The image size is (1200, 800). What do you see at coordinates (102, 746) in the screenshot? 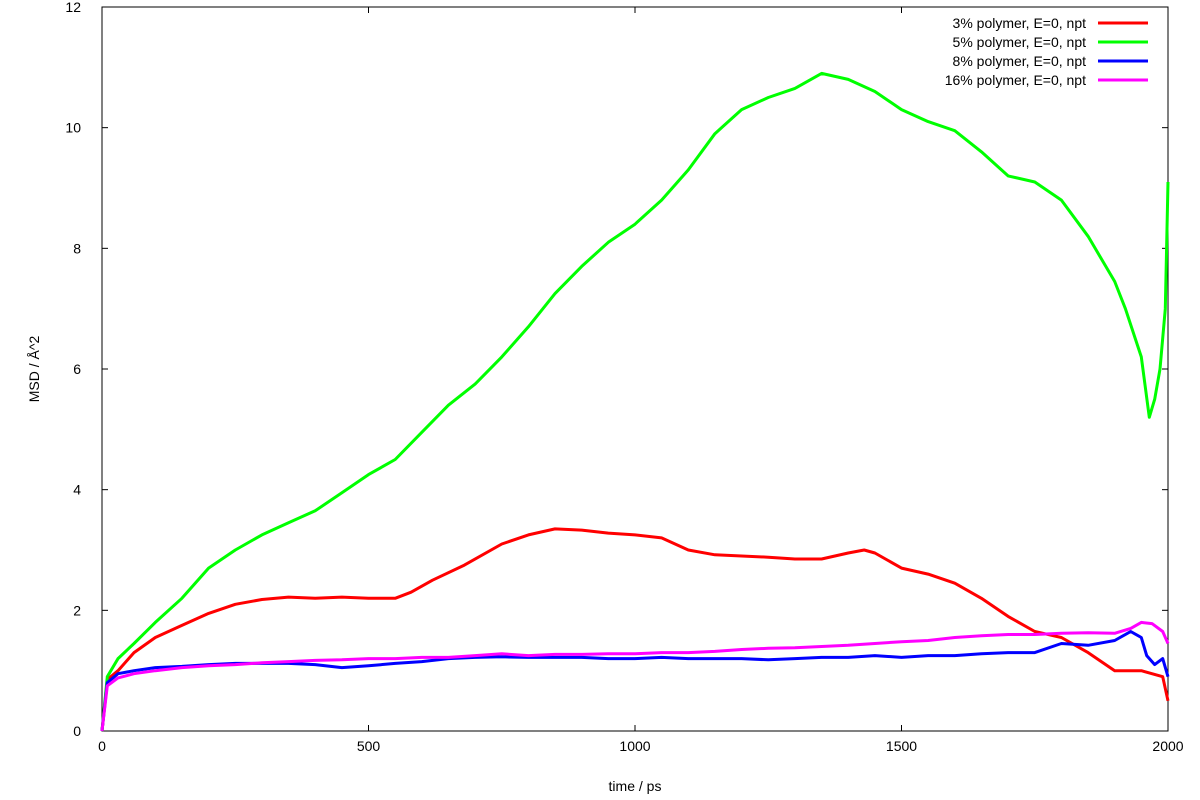
I see `x-tick-label: 0` at bounding box center [102, 746].